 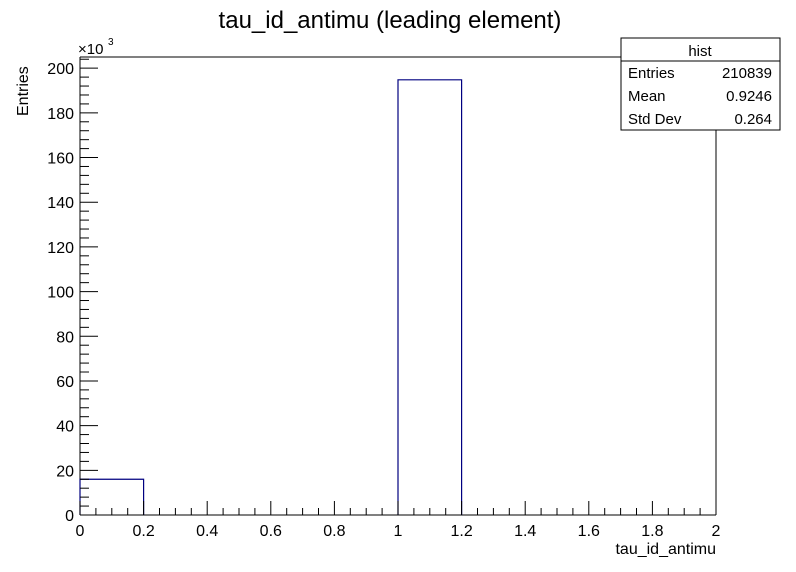 I want to click on x-tick-label: 0, so click(x=80, y=531).